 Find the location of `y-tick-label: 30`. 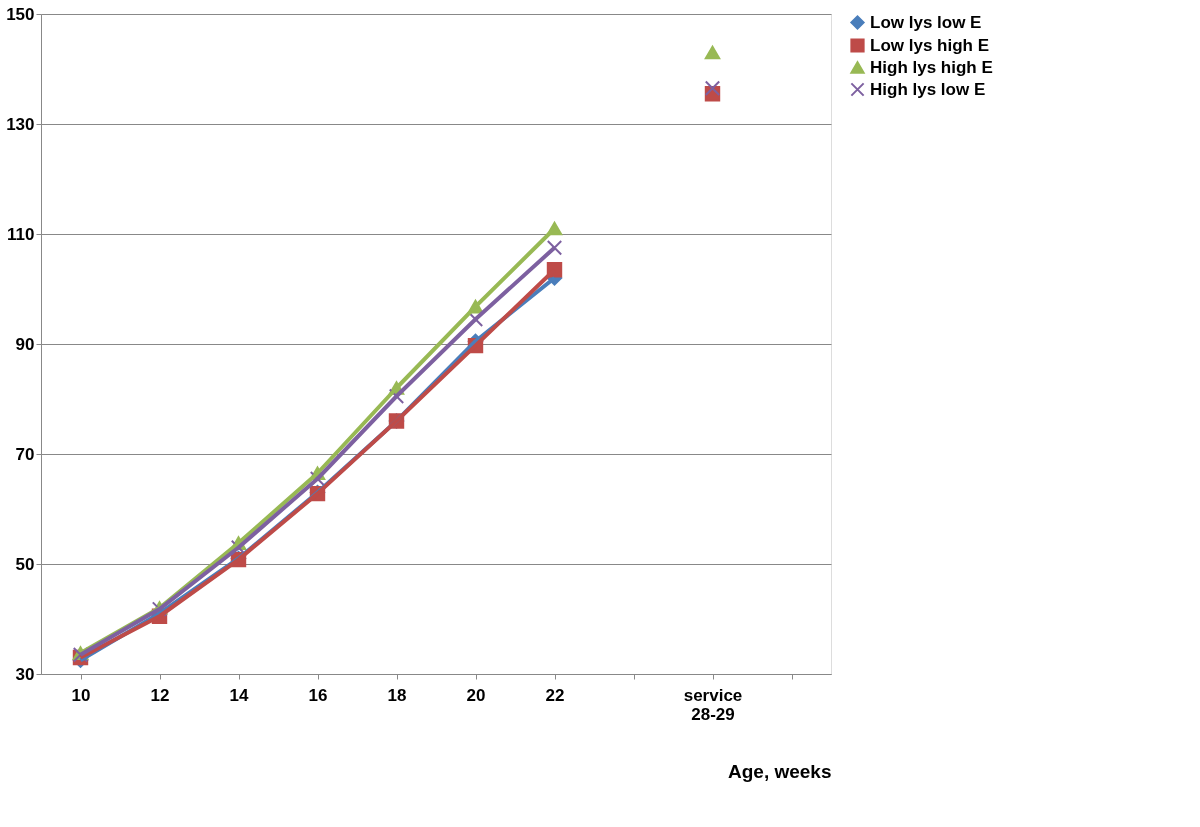

y-tick-label: 30 is located at coordinates (25, 674).